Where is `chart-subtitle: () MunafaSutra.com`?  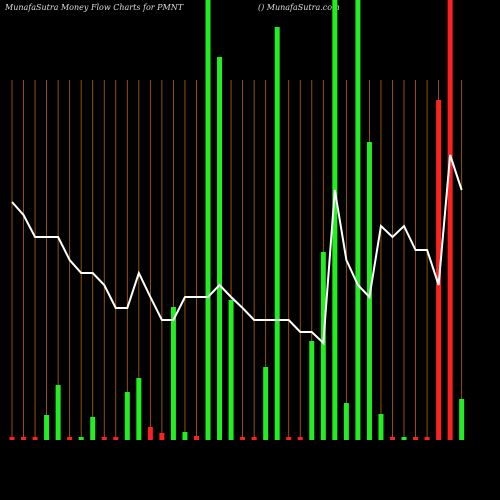 chart-subtitle: () MunafaSutra.com is located at coordinates (299, 7).